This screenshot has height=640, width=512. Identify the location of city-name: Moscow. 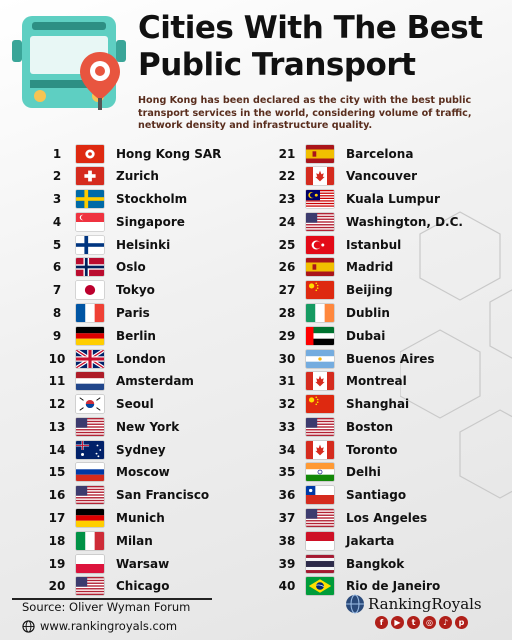
(143, 472).